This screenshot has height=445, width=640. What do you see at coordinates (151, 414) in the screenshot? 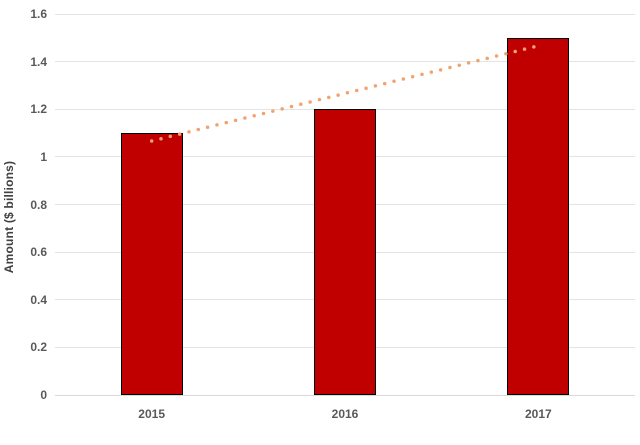
I see `x-tick-label: 2015` at bounding box center [151, 414].